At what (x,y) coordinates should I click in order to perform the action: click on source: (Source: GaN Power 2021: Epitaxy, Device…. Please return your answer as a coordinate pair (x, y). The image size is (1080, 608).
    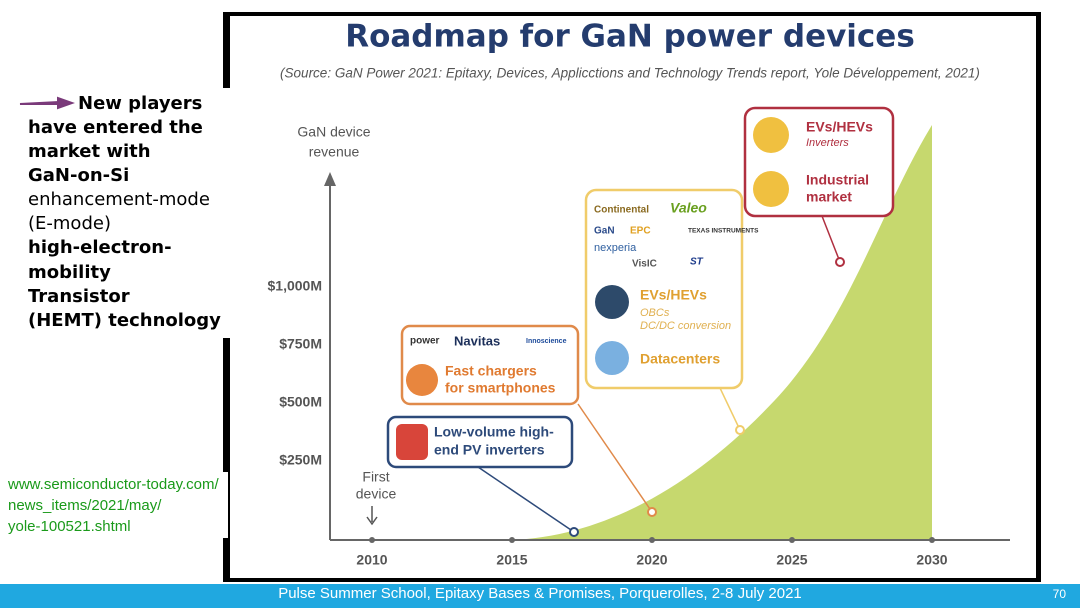
    Looking at the image, I should click on (630, 73).